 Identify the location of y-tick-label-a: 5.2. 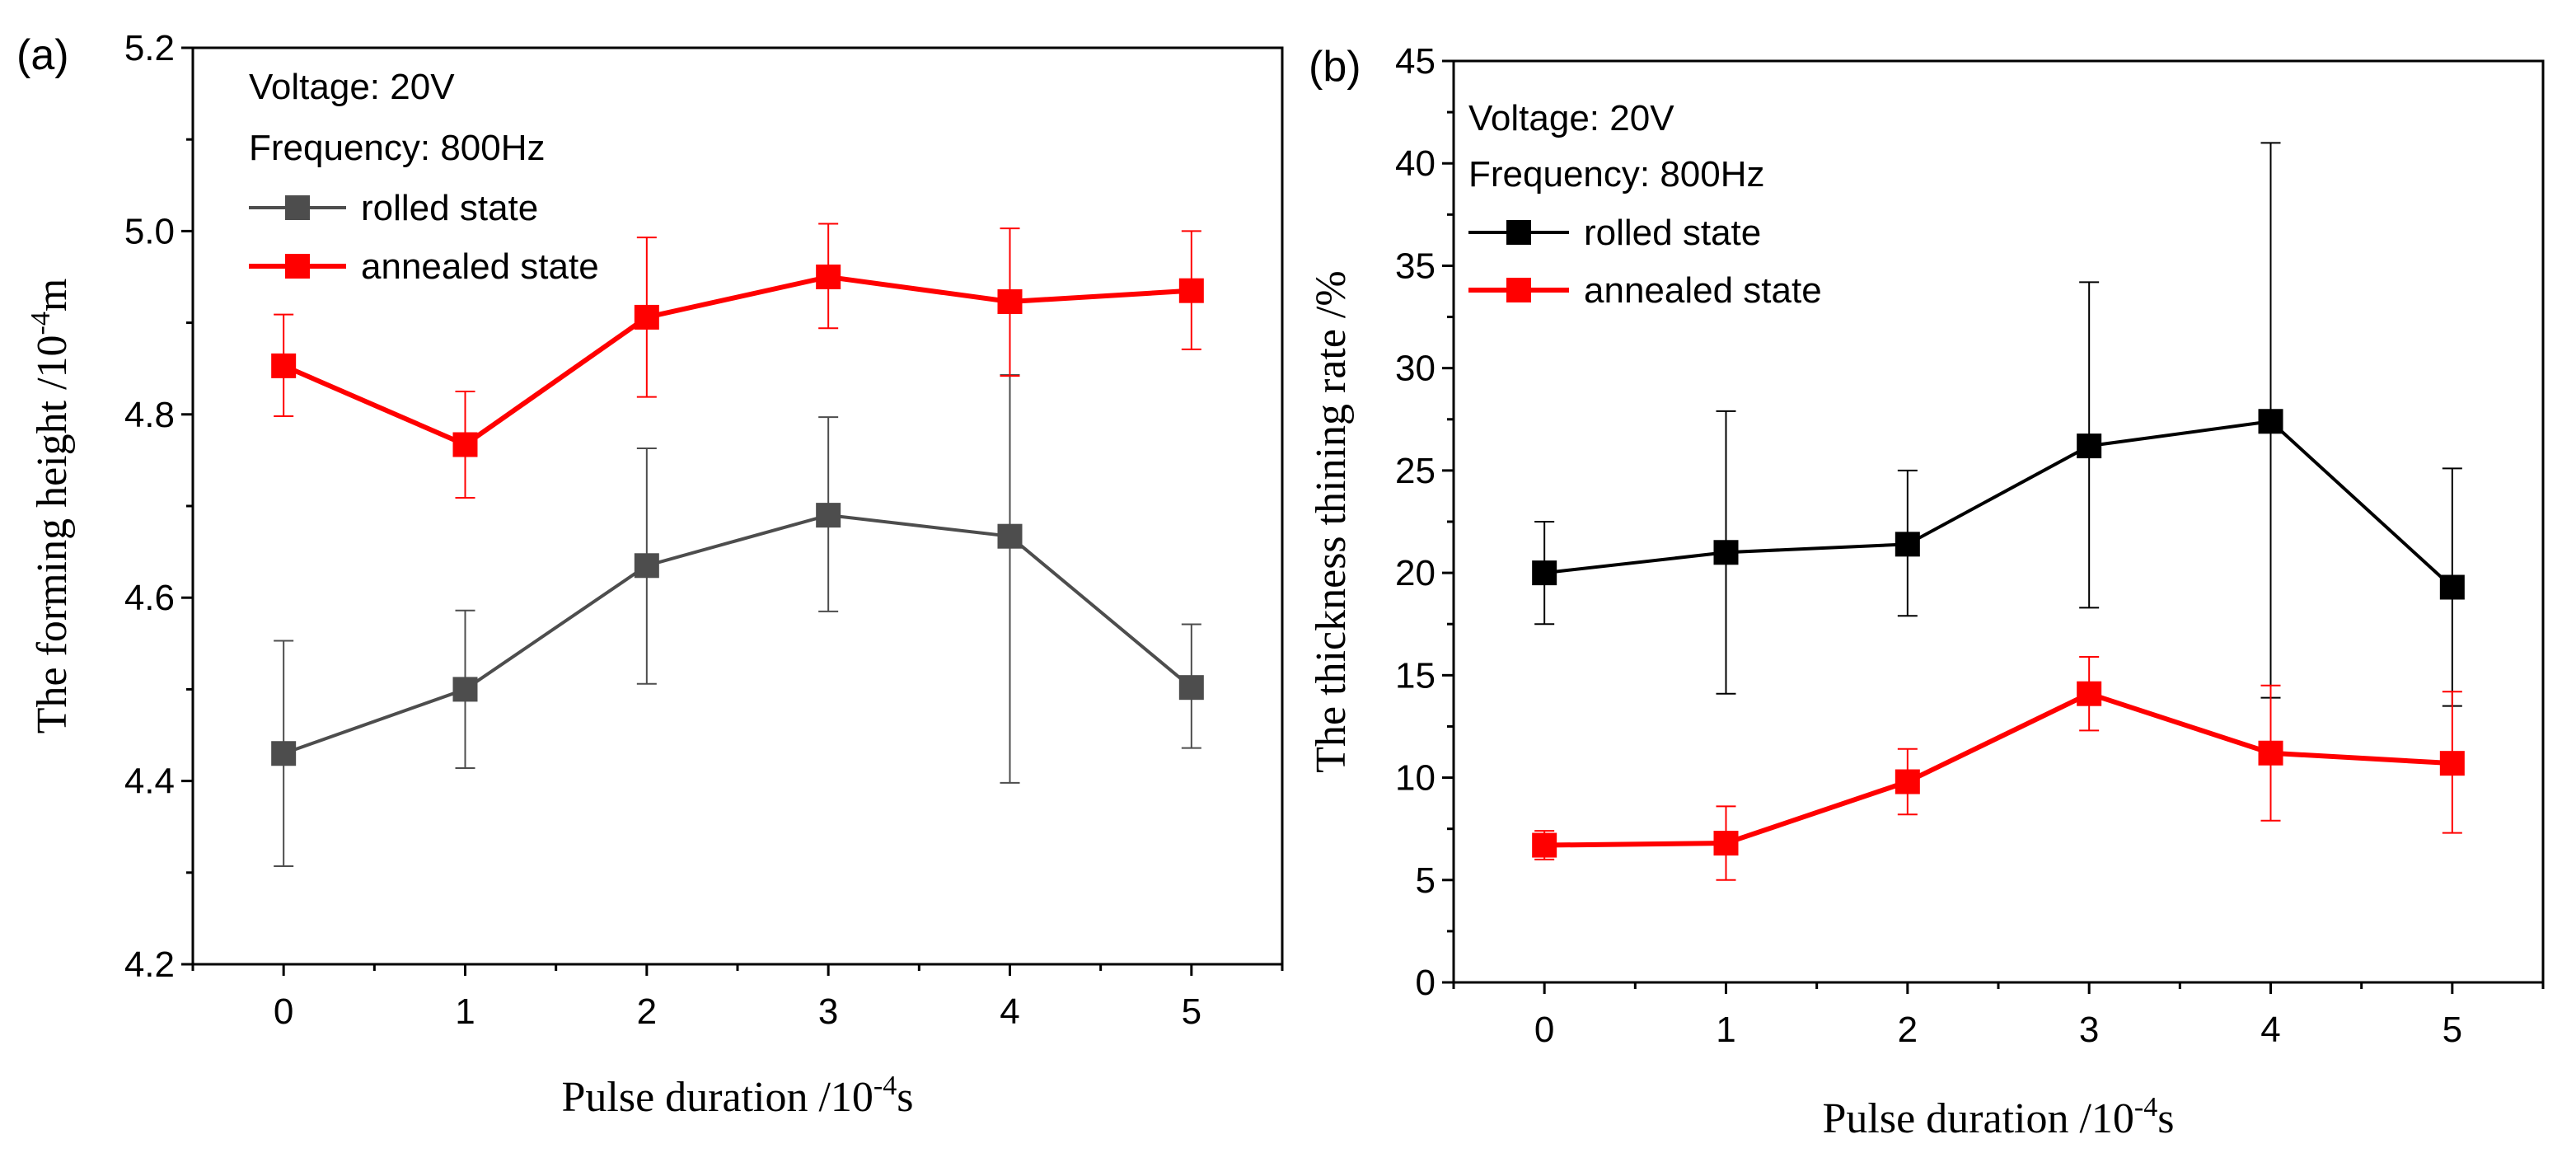
(149, 48).